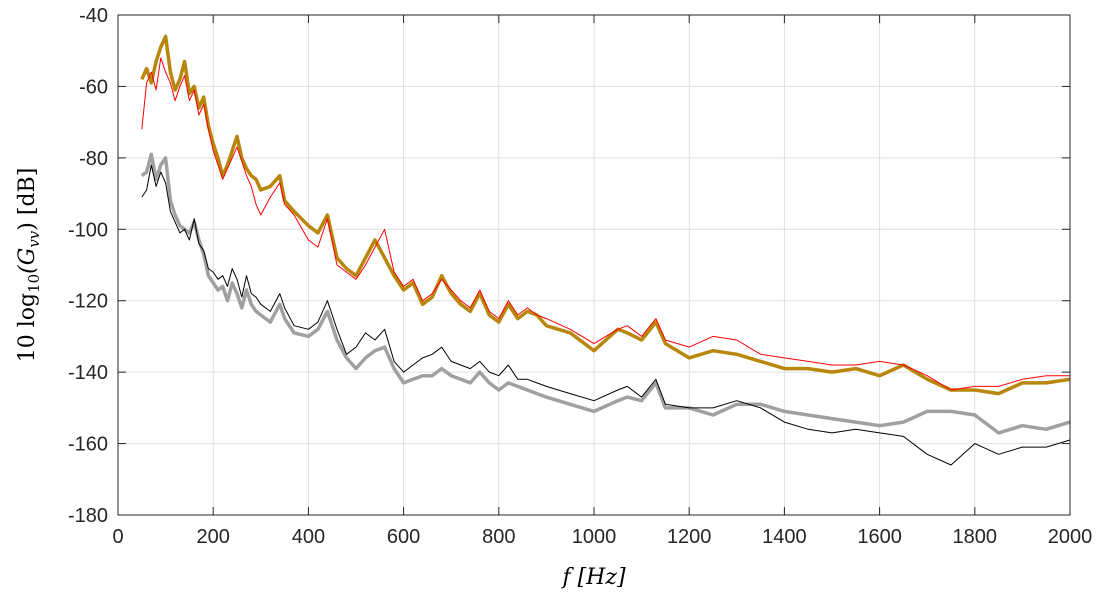 The height and width of the screenshot is (596, 1107). Describe the element at coordinates (592, 577) in the screenshot. I see `x-axis-label: f [Hz]` at that location.